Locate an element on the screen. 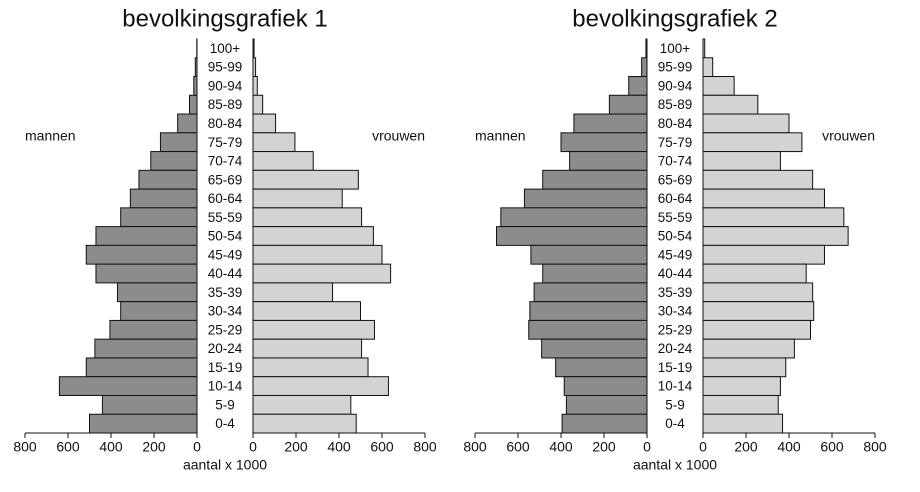  category-label: 10-14 is located at coordinates (225, 386).